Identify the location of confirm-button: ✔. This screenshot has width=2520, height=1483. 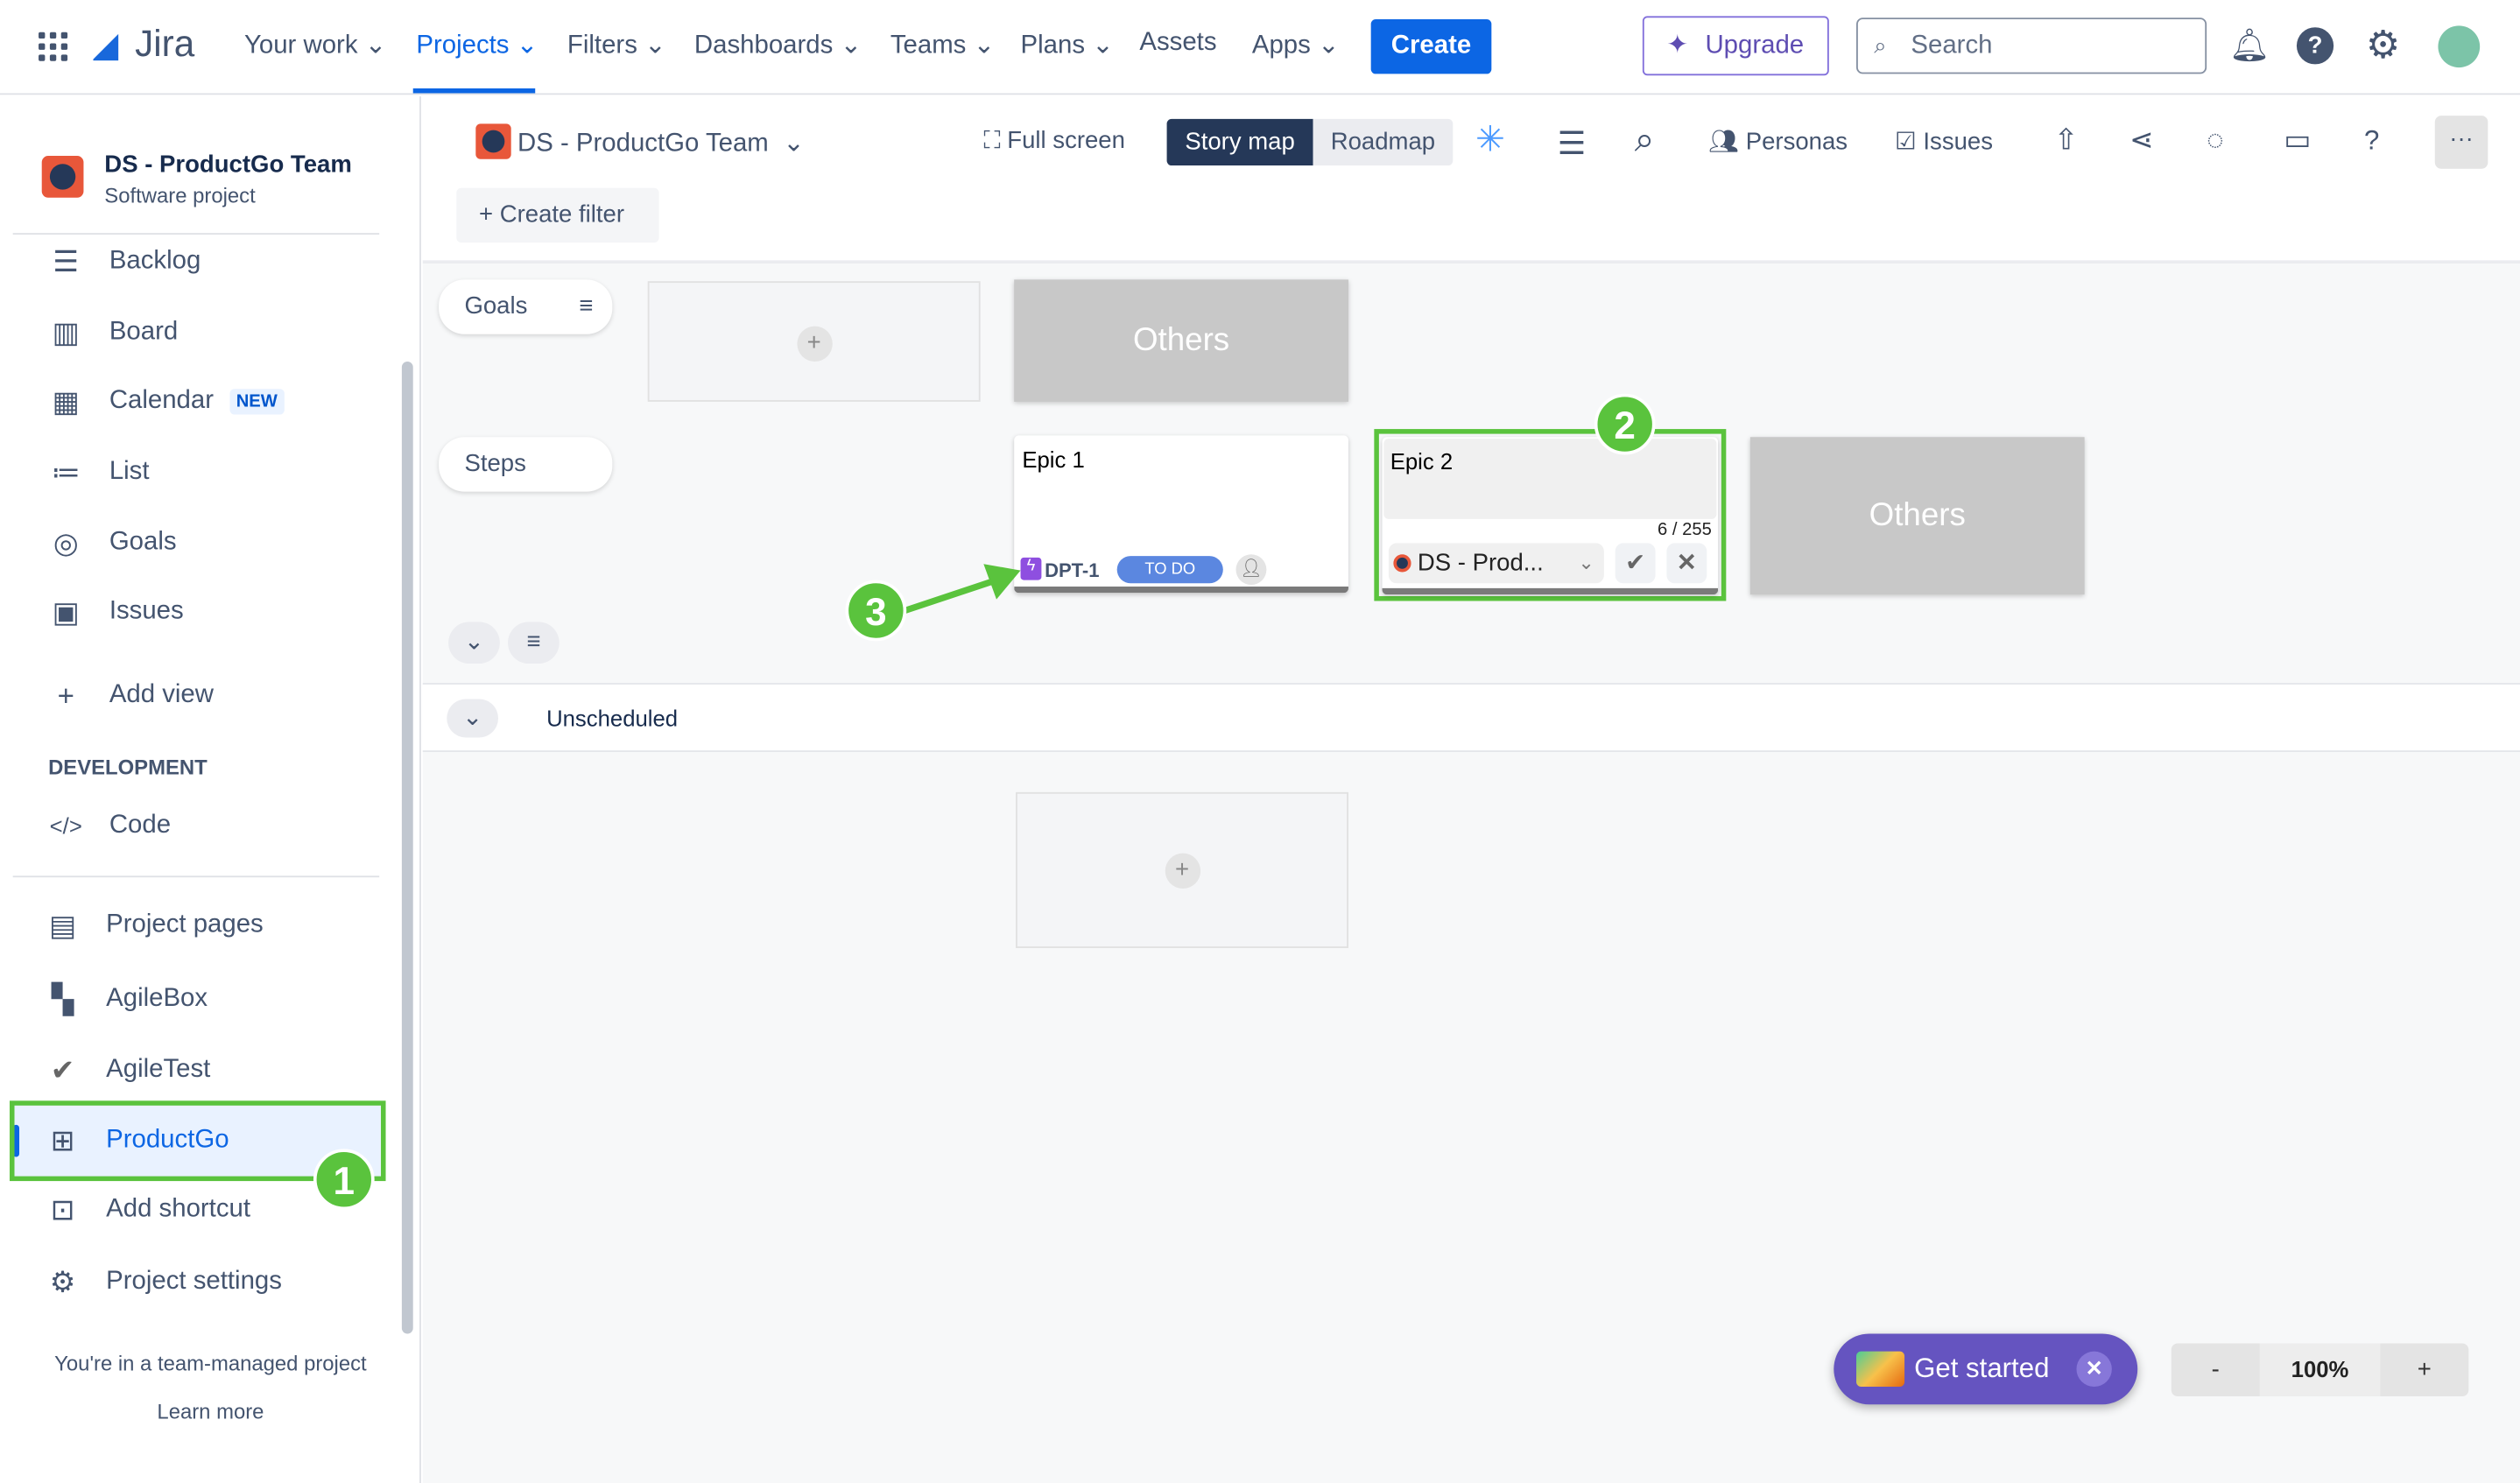
(1635, 563).